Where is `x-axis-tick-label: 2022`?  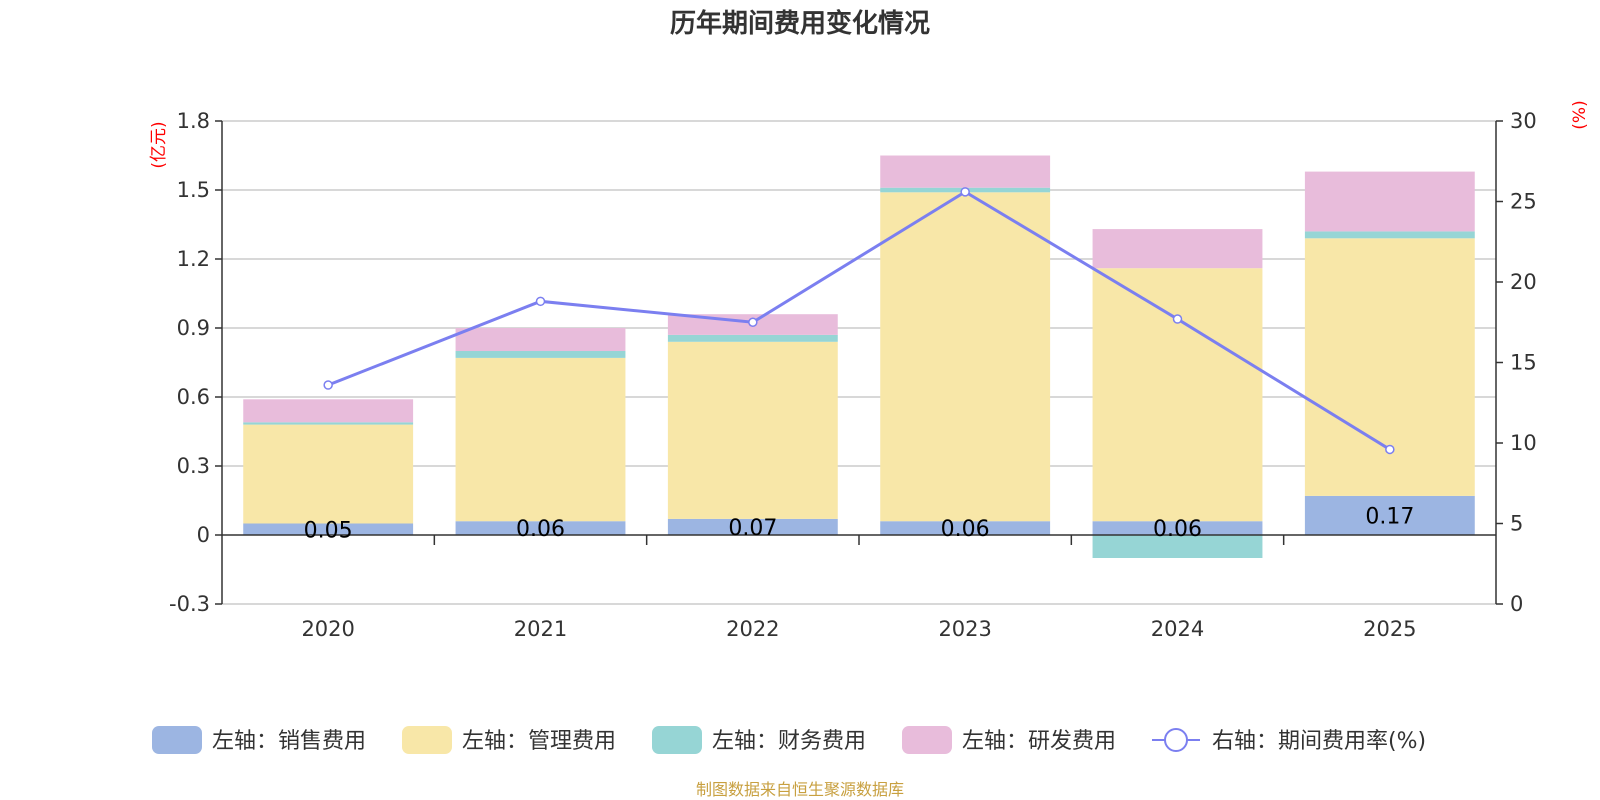 x-axis-tick-label: 2022 is located at coordinates (752, 629).